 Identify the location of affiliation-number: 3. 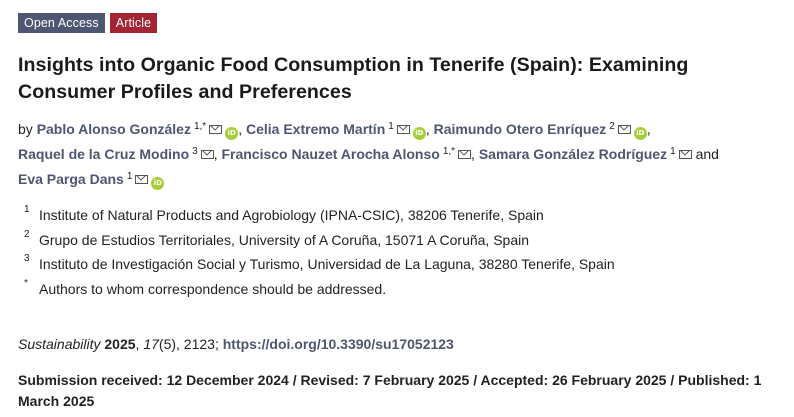
(27, 258).